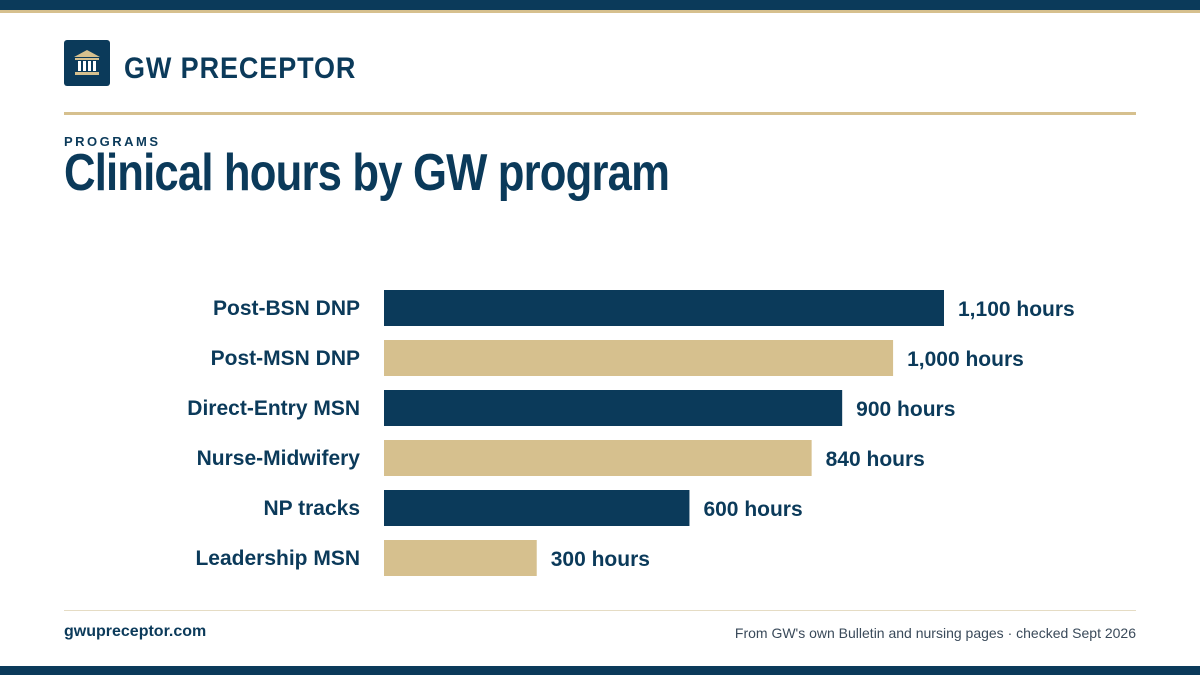 The image size is (1200, 675). Describe the element at coordinates (135, 631) in the screenshot. I see `site-url: gwupreceptor.com` at that location.